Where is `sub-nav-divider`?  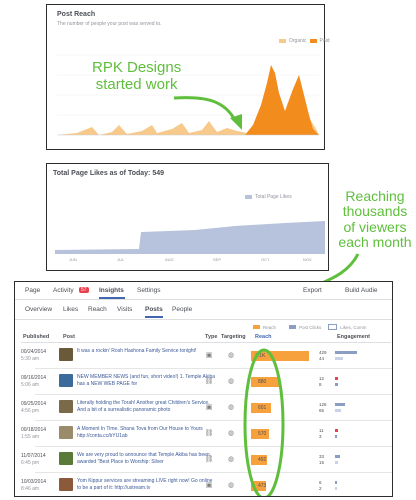
sub-nav-divider is located at coordinates (203, 319).